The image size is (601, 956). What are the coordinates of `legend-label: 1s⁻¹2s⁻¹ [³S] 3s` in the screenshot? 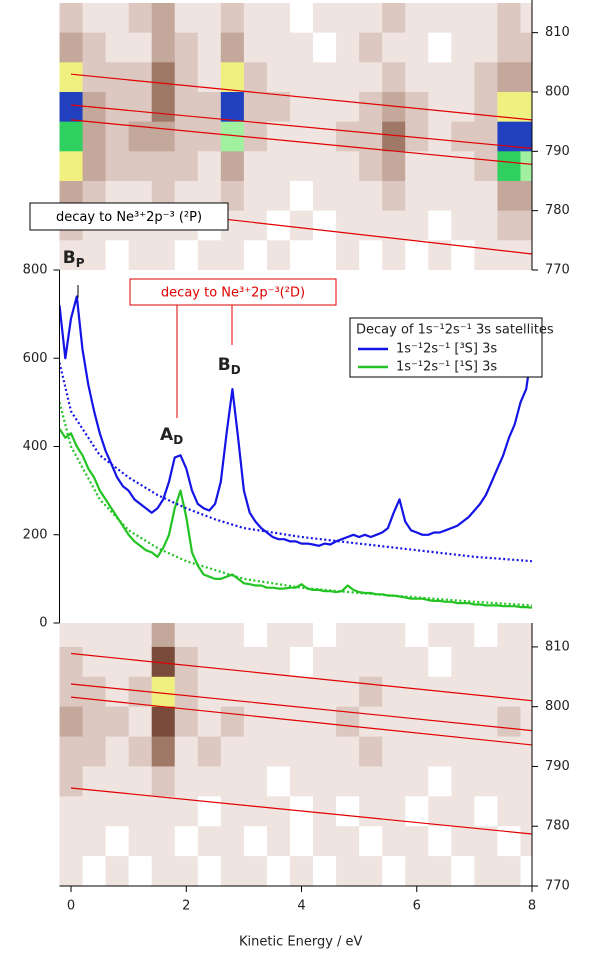 It's located at (446, 349).